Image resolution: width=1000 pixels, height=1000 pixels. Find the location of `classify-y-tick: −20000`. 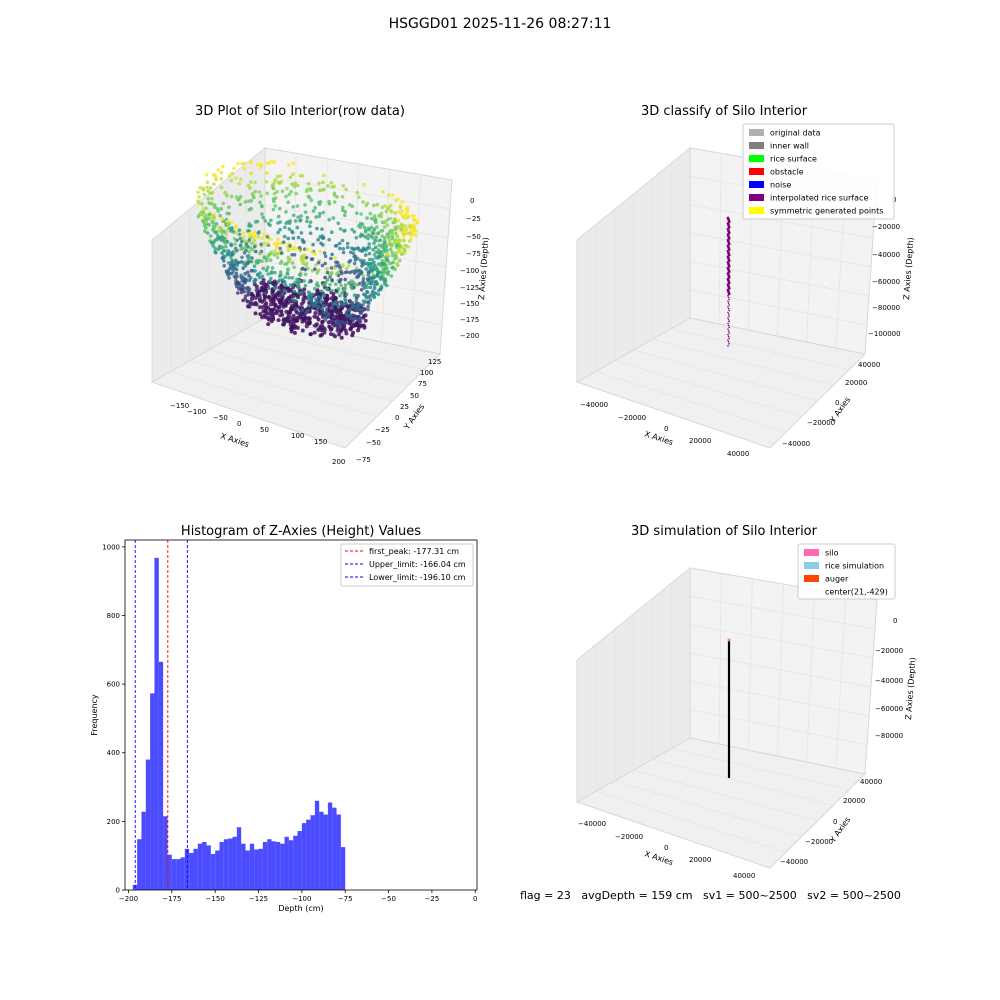

classify-y-tick: −20000 is located at coordinates (821, 423).